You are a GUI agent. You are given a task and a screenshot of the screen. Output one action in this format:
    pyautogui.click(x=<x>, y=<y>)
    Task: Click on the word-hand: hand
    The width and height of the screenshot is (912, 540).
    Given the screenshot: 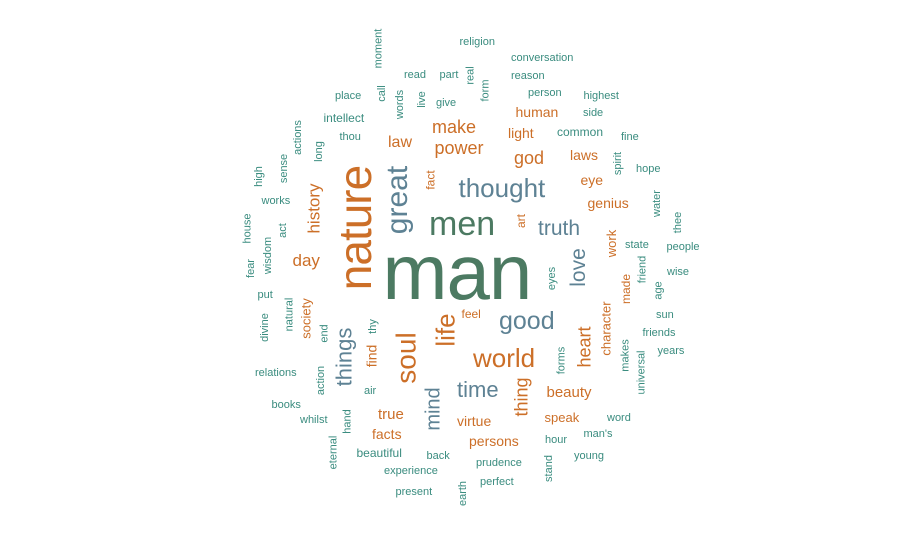 What is the action you would take?
    pyautogui.click(x=347, y=421)
    